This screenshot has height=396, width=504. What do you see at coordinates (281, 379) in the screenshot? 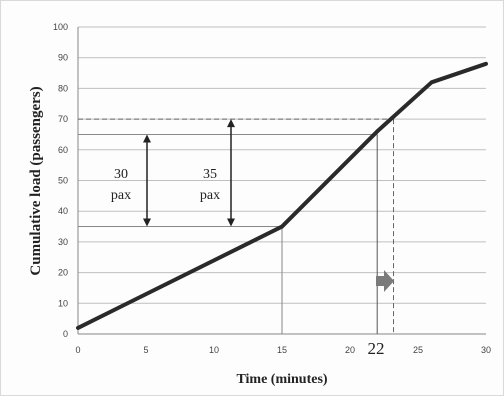
I see `x-axis-title: Time (minutes)` at bounding box center [281, 379].